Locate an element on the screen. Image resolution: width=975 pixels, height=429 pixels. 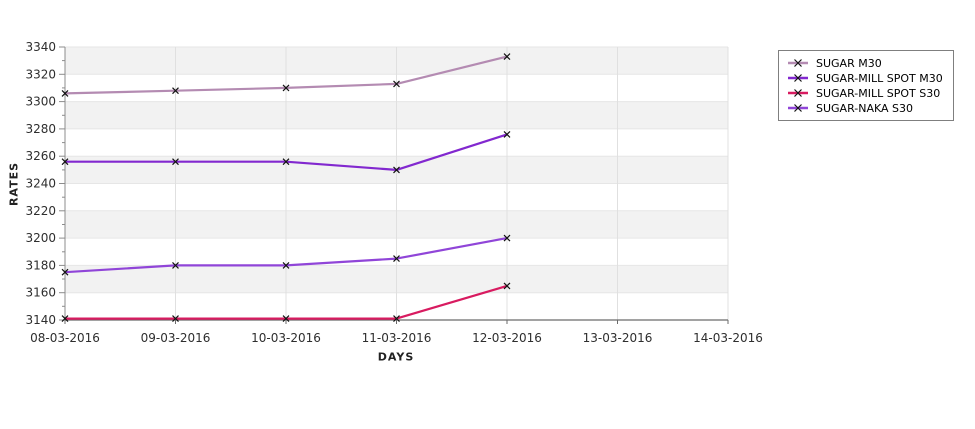
legend-item-2: SUGAR-MILL SPOT S30 is located at coordinates (864, 93).